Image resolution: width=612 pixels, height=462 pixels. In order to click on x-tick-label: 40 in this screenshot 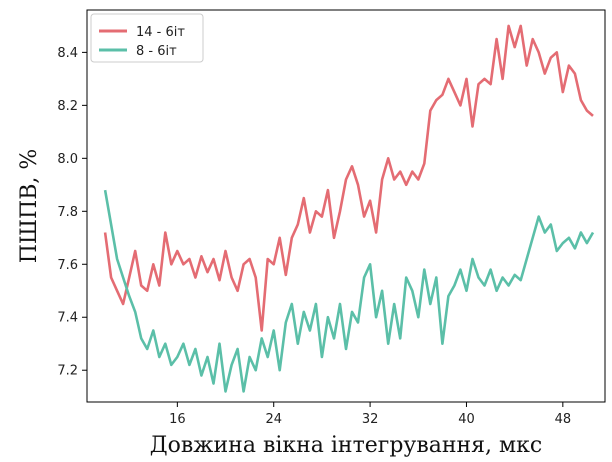, I will do `click(466, 419)`.